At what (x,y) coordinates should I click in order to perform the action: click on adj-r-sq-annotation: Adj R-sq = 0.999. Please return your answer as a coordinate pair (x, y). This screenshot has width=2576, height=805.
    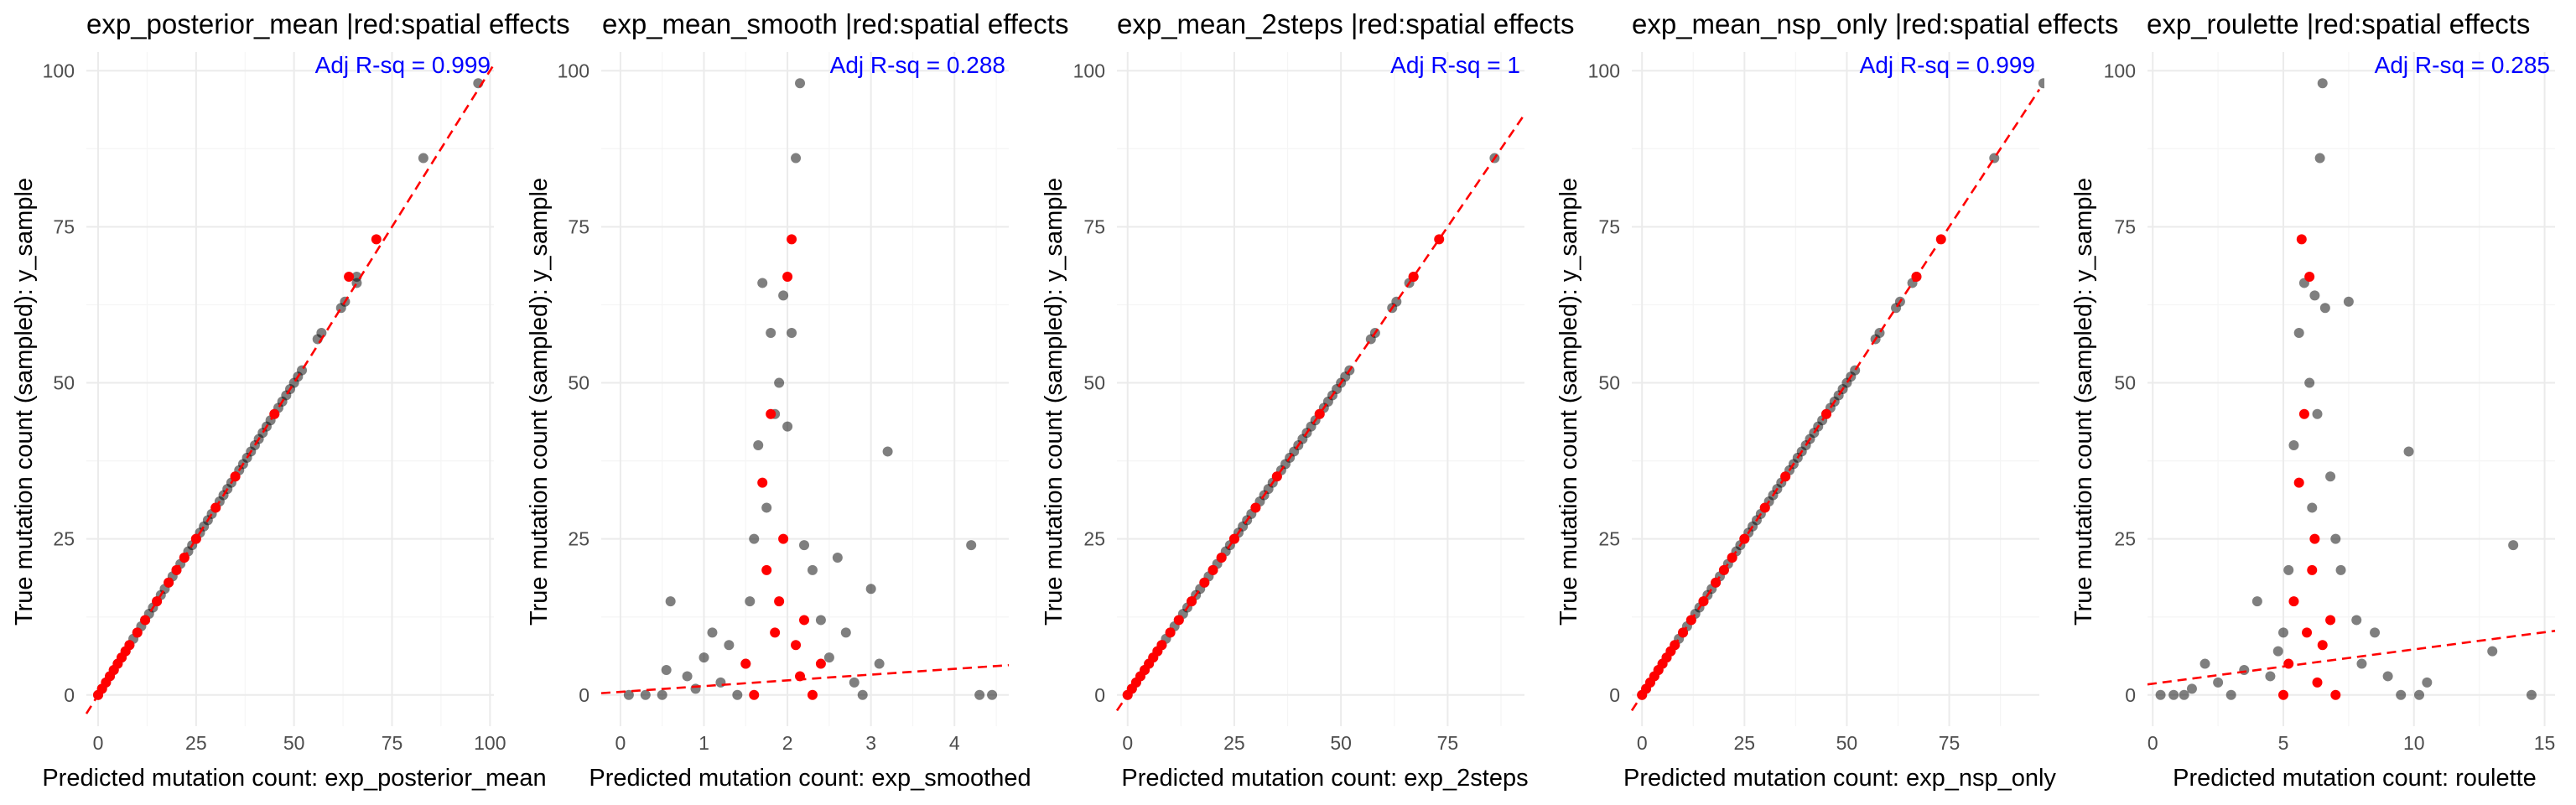
    Looking at the image, I should click on (403, 65).